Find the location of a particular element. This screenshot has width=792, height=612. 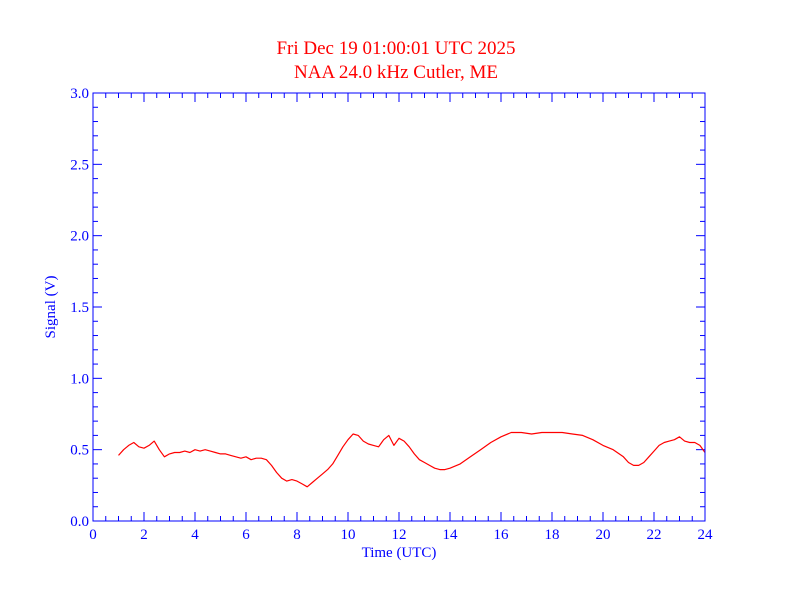

x-tick-label: 2 is located at coordinates (144, 535).